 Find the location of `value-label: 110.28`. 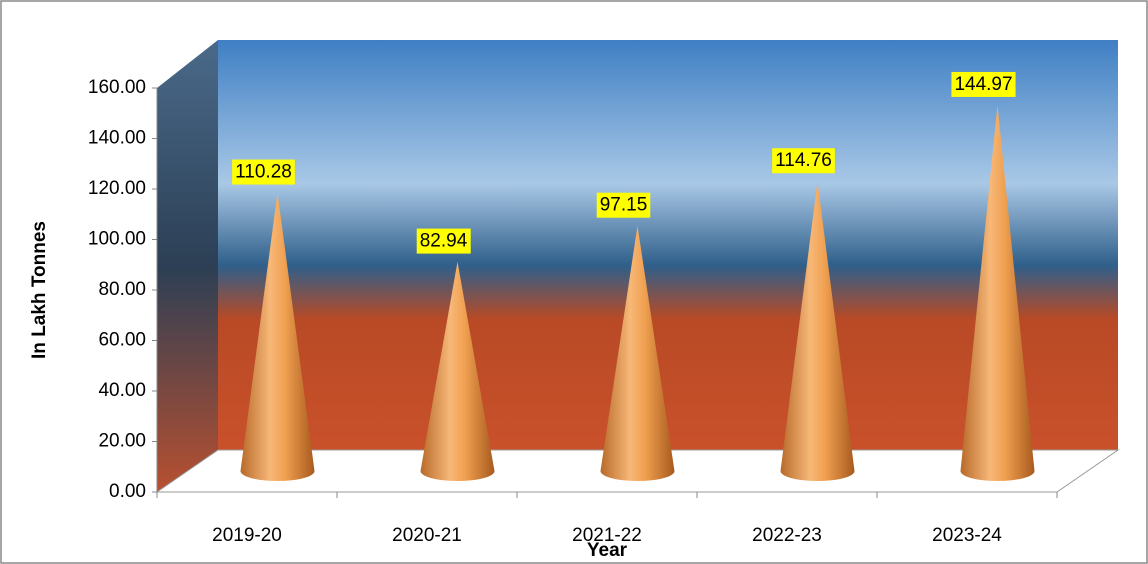

value-label: 110.28 is located at coordinates (263, 172).